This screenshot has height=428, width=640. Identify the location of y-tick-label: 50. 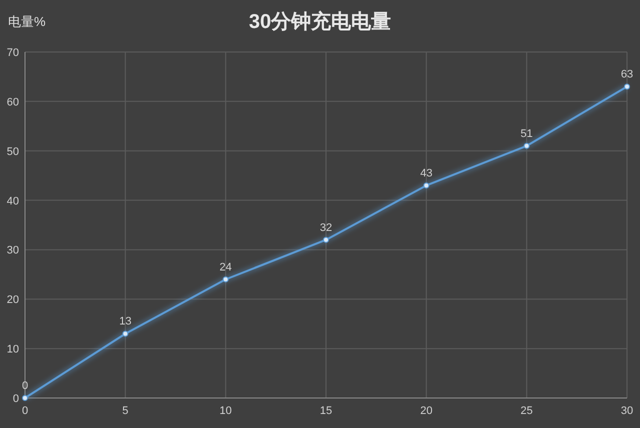
(12, 152).